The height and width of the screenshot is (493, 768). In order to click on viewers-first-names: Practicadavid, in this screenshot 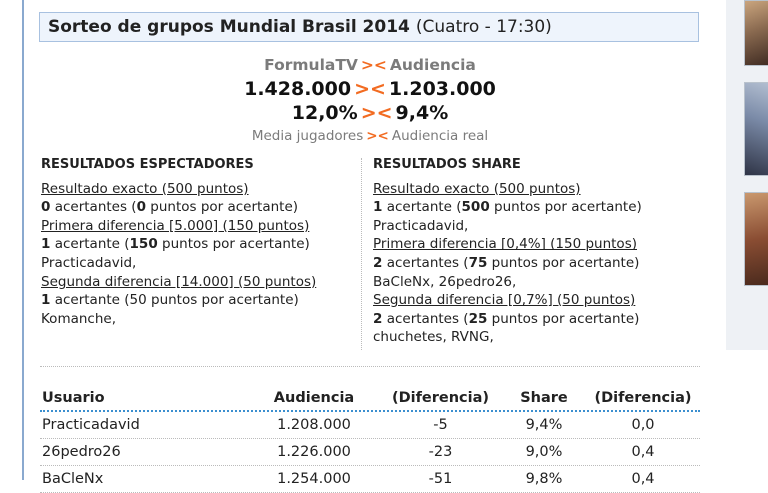, I will do `click(89, 262)`.